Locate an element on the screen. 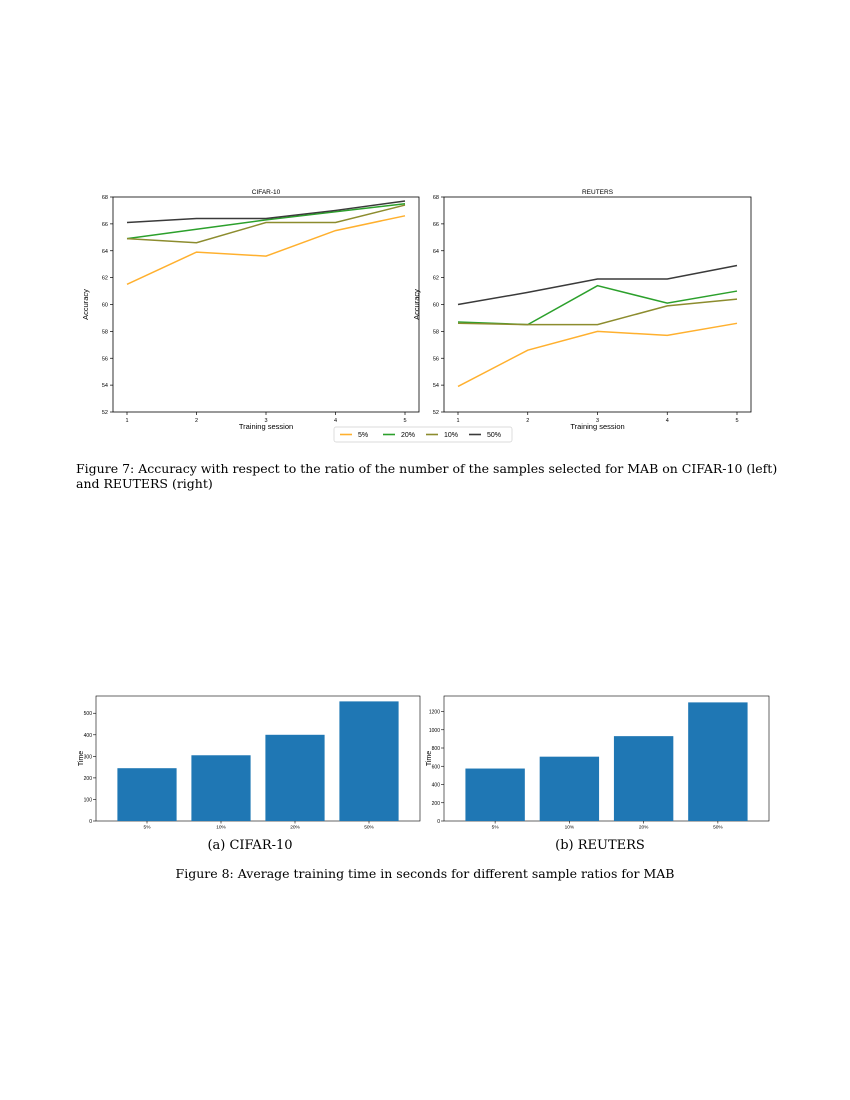 The image size is (850, 1100). cifar10-bar-xtick-label: 10% is located at coordinates (221, 828).